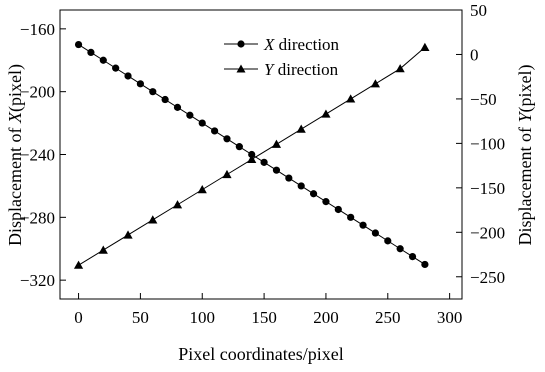 This screenshot has height=372, width=545. I want to click on x-axis-title: Pixel coordinates/pixel, so click(260, 354).